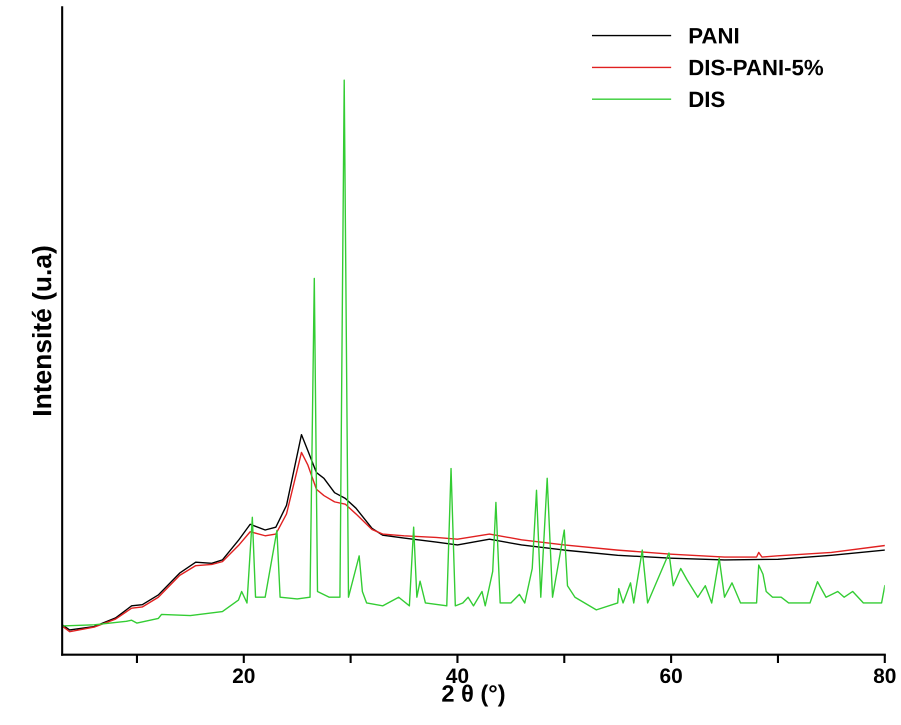  Describe the element at coordinates (44, 330) in the screenshot. I see `y-axis-title: Intensité (u.a)` at that location.